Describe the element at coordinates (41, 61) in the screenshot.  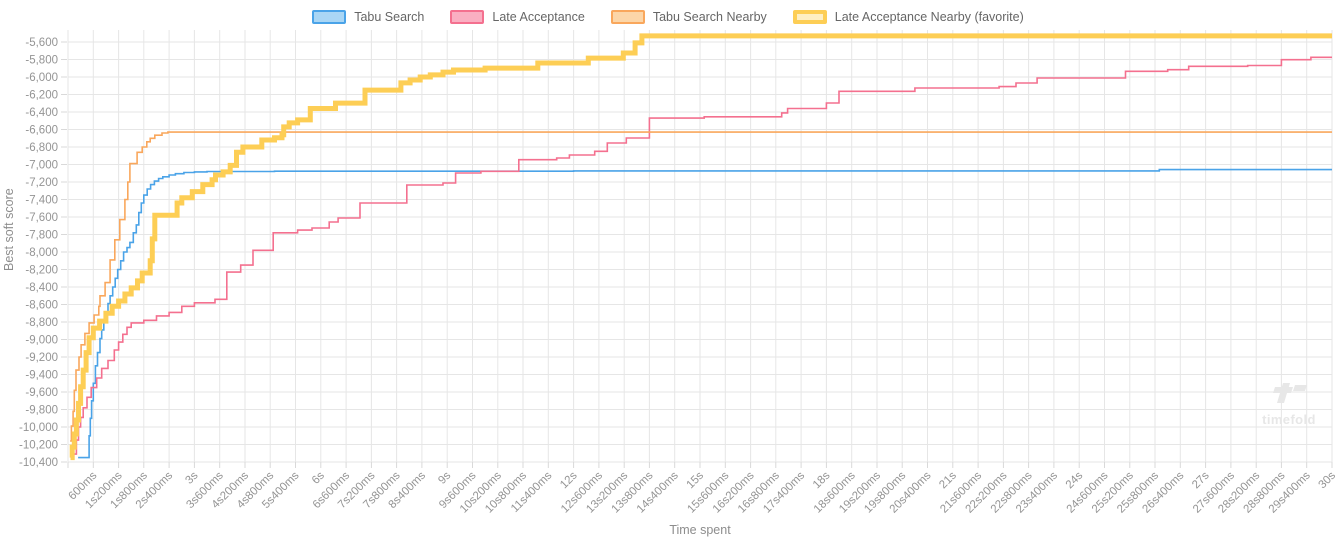
I see `y-tick-label: -5,800` at that location.